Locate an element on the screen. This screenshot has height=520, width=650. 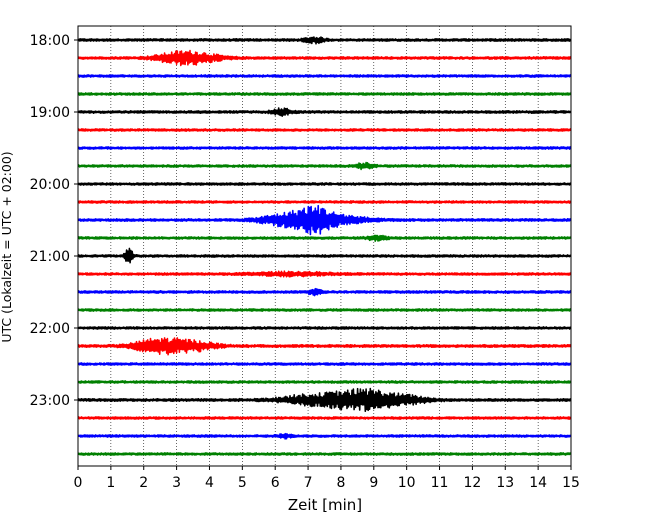
trace-1930 is located at coordinates (324, 148).